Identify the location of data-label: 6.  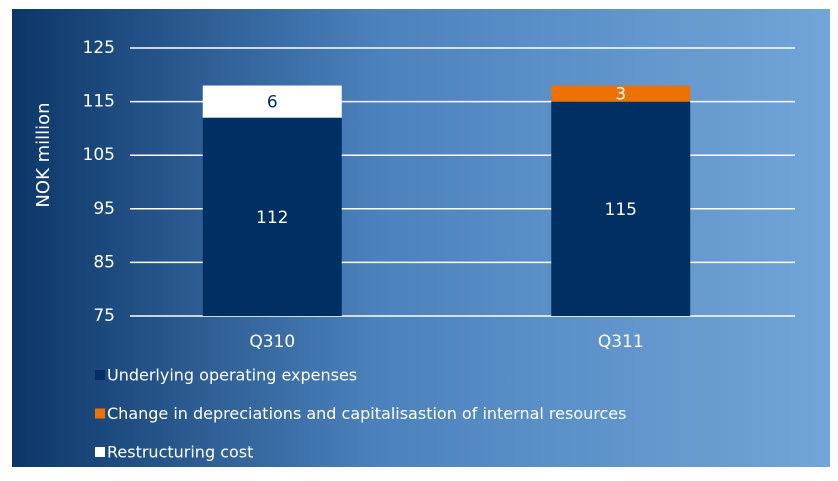
(272, 103).